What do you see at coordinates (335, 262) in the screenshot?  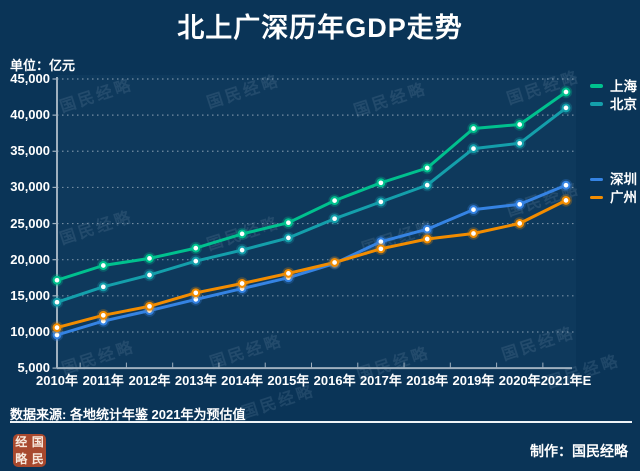 I see `data-point-guangzhou-2016年` at bounding box center [335, 262].